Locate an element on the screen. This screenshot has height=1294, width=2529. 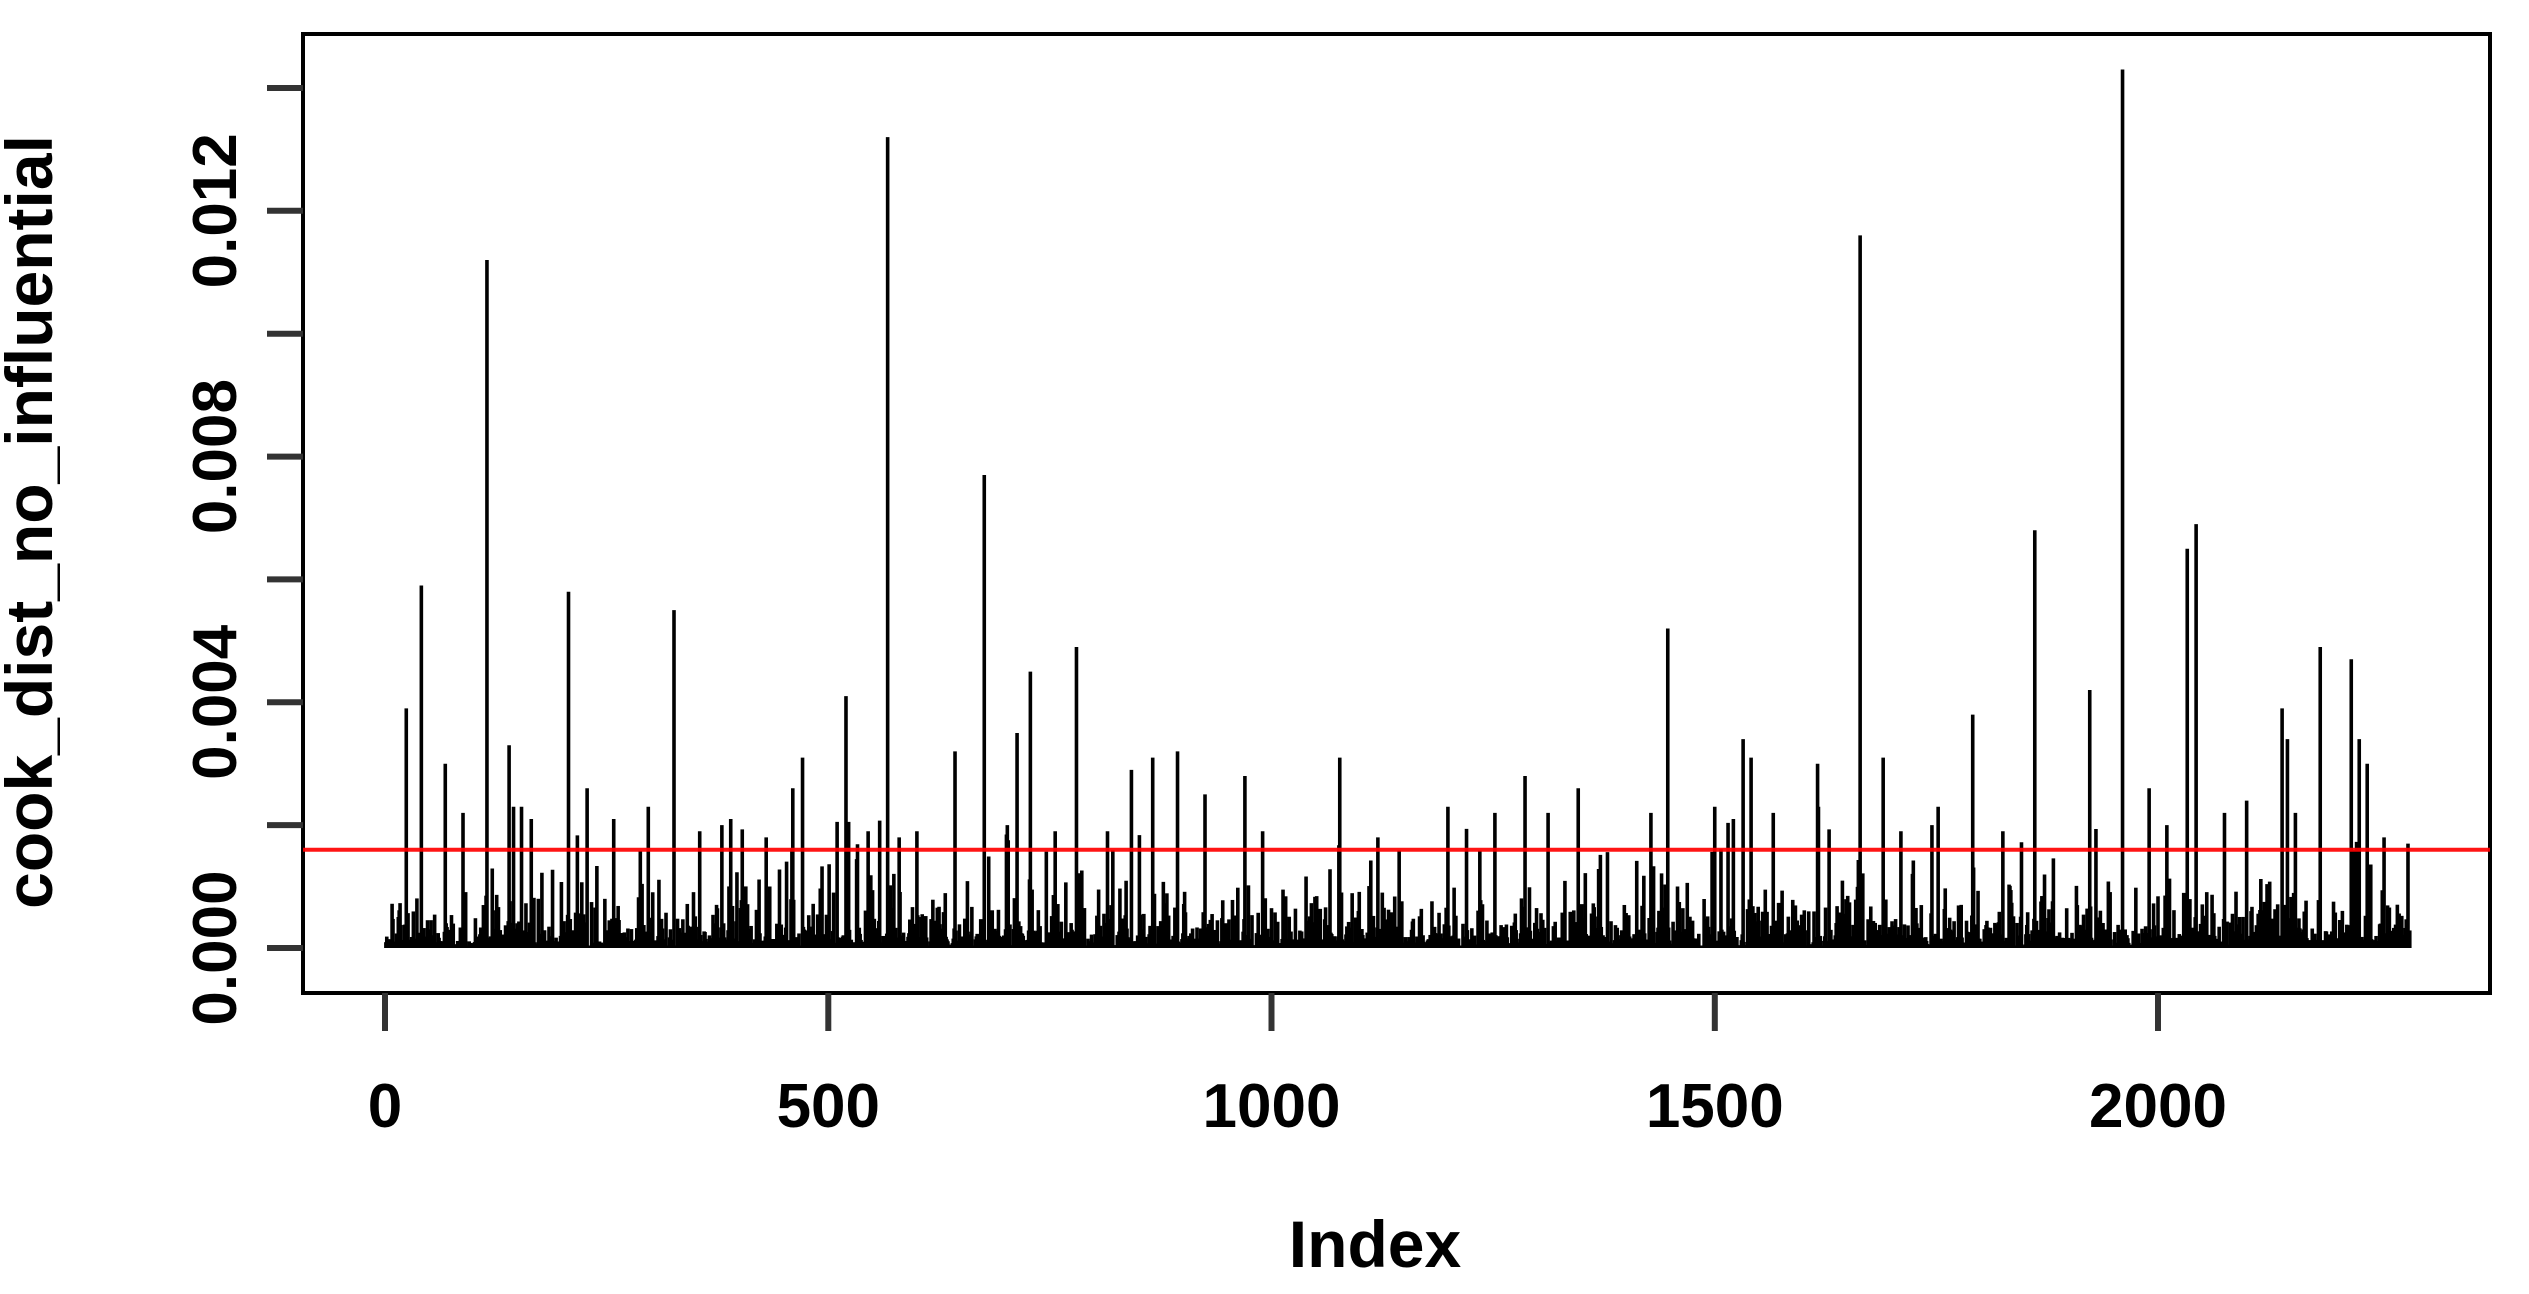
x-tick-label: 2000 is located at coordinates (2158, 1106).